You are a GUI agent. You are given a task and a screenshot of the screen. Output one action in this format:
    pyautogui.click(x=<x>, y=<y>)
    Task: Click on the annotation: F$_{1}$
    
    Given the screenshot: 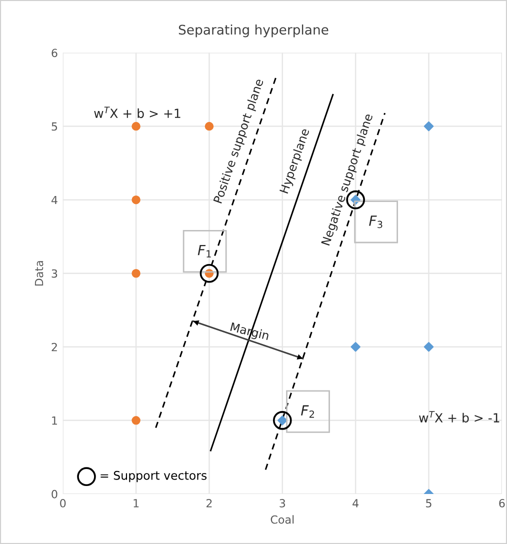 What is the action you would take?
    pyautogui.click(x=204, y=251)
    